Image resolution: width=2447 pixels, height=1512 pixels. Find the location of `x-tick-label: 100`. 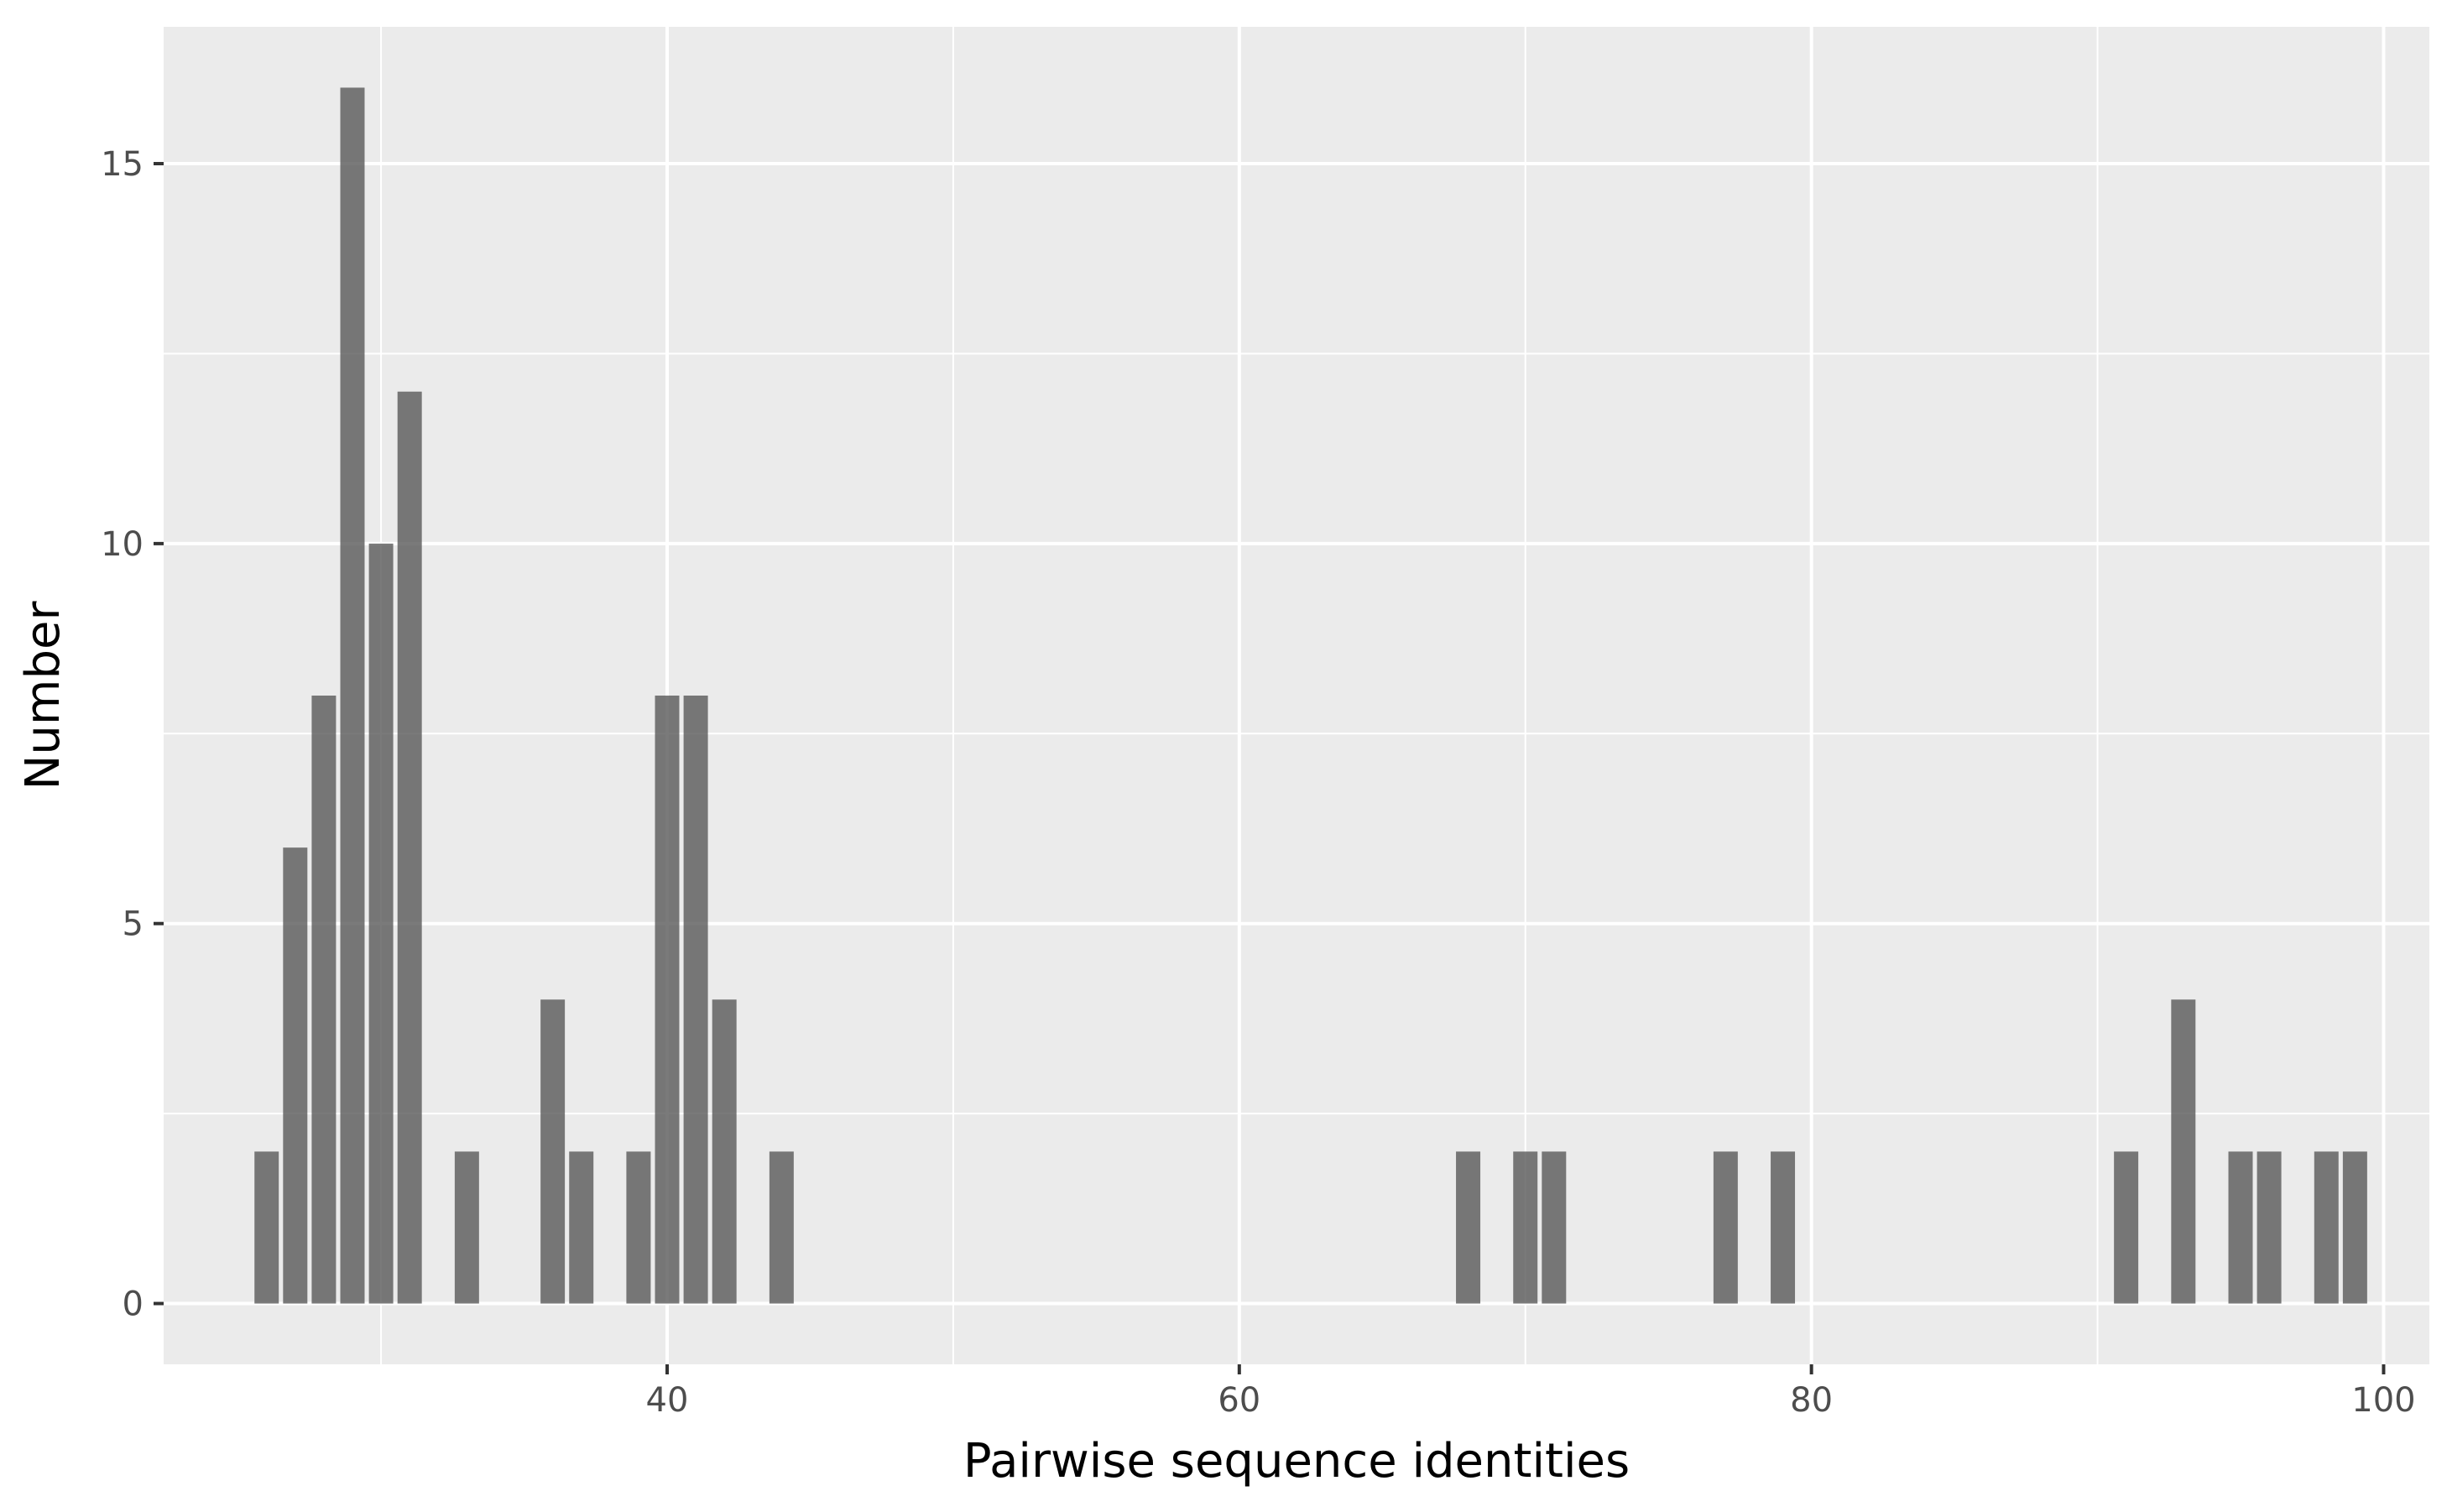

x-tick-label: 100 is located at coordinates (2383, 1401).